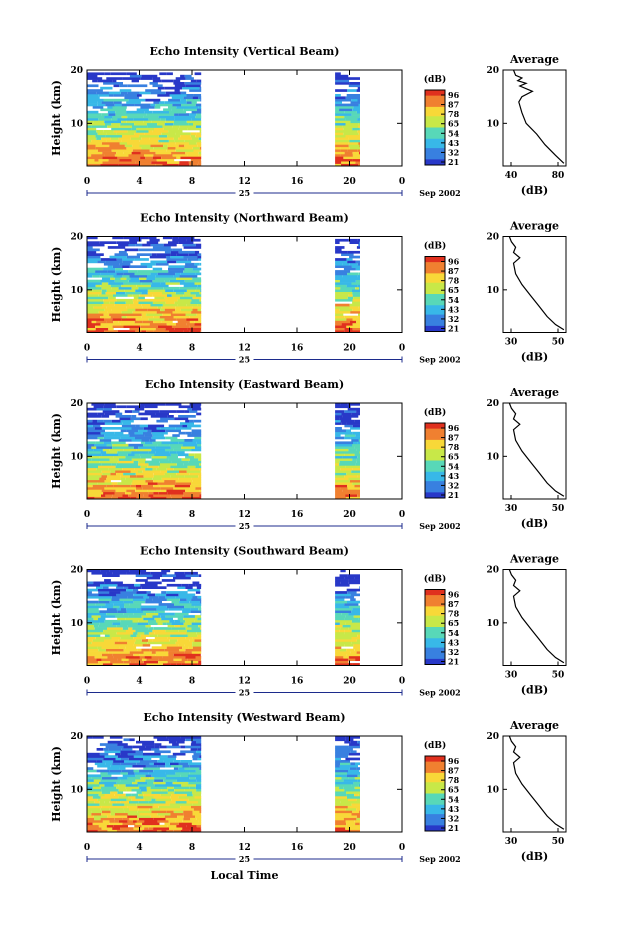  Describe the element at coordinates (492, 71) in the screenshot. I see `profile-y-tick-label: 20` at that location.